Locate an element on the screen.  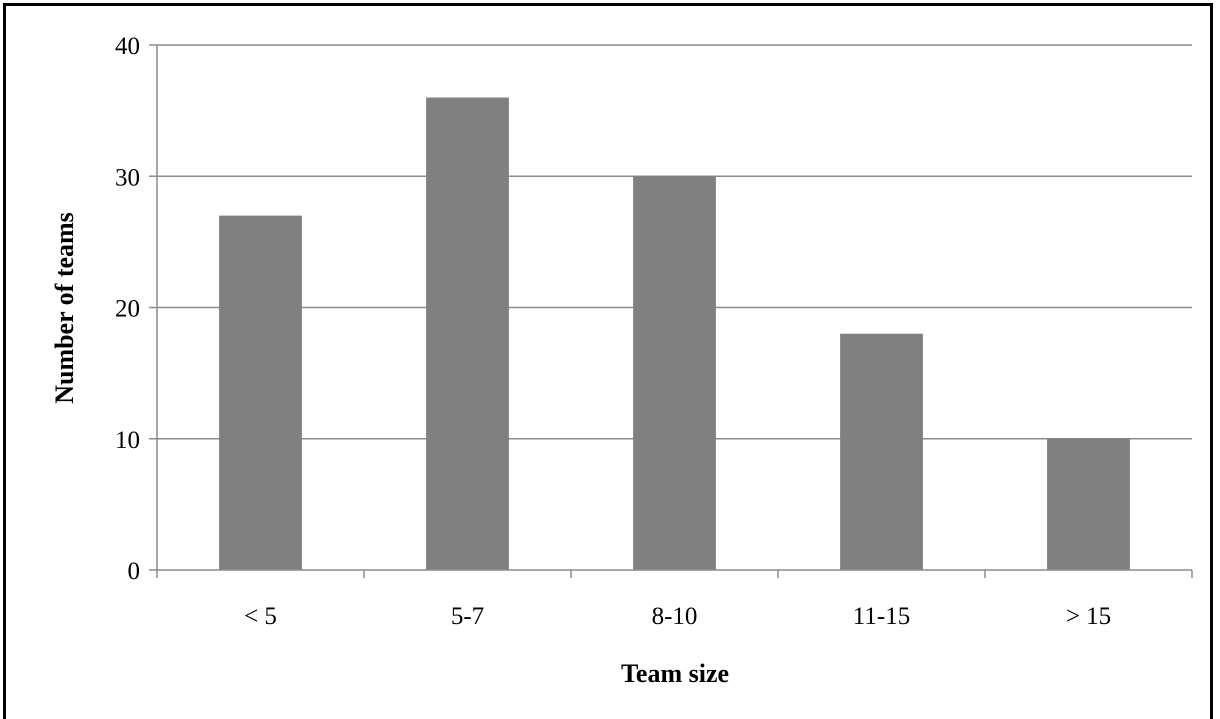
y-tick-label: 40 is located at coordinates (127, 46).